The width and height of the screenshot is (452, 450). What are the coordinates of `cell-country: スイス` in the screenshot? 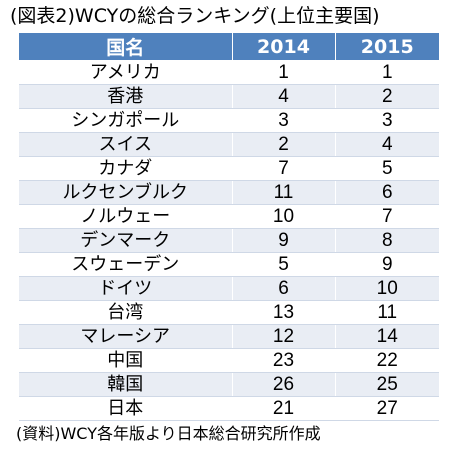 It's located at (125, 144).